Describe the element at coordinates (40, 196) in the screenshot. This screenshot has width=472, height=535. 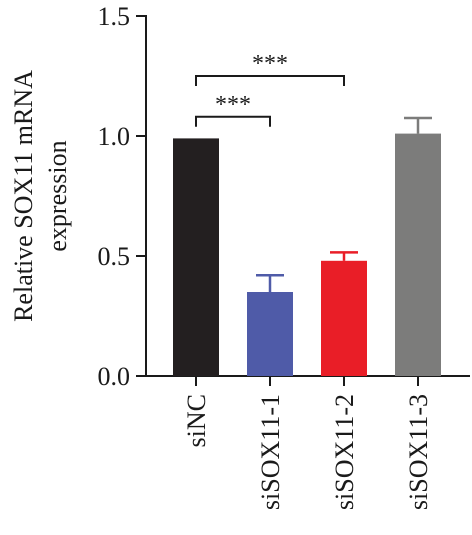
I see `y-axis-label: Relative SOX11 mRNA expression` at that location.